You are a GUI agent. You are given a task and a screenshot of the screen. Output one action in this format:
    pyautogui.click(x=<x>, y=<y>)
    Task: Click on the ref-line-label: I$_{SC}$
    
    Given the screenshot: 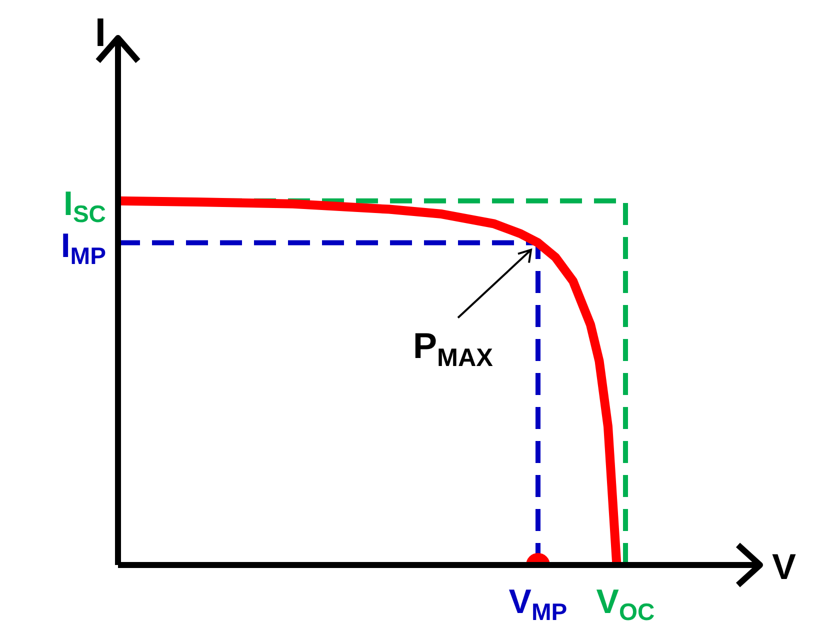 What is the action you would take?
    pyautogui.click(x=84, y=206)
    